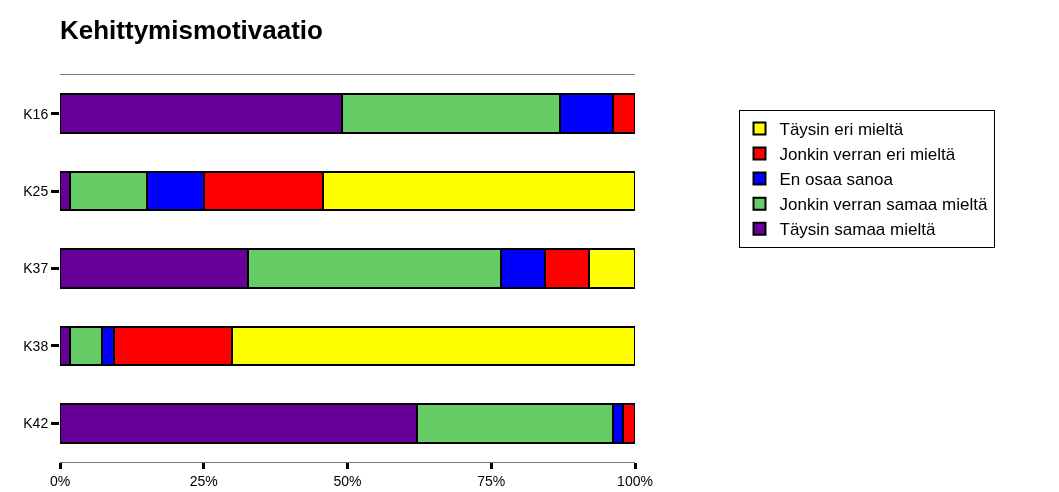 The width and height of the screenshot is (1059, 492). What do you see at coordinates (841, 130) in the screenshot?
I see `legend-label: Täysin eri mieltä` at bounding box center [841, 130].